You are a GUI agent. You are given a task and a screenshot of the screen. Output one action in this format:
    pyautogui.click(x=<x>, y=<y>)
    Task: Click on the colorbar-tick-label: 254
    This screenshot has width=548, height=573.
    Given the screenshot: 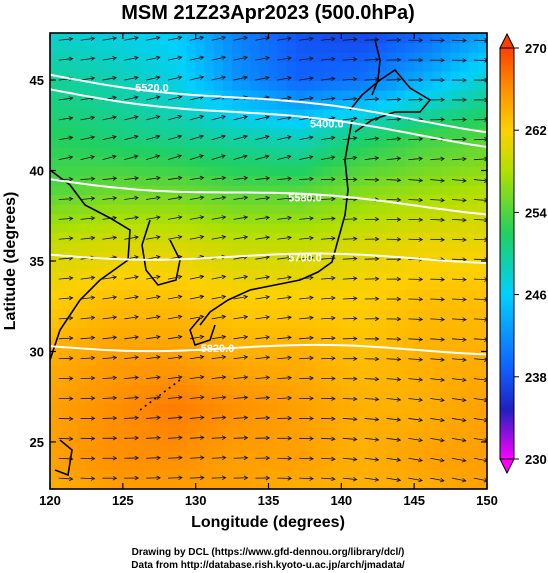 What is the action you would take?
    pyautogui.click(x=536, y=212)
    